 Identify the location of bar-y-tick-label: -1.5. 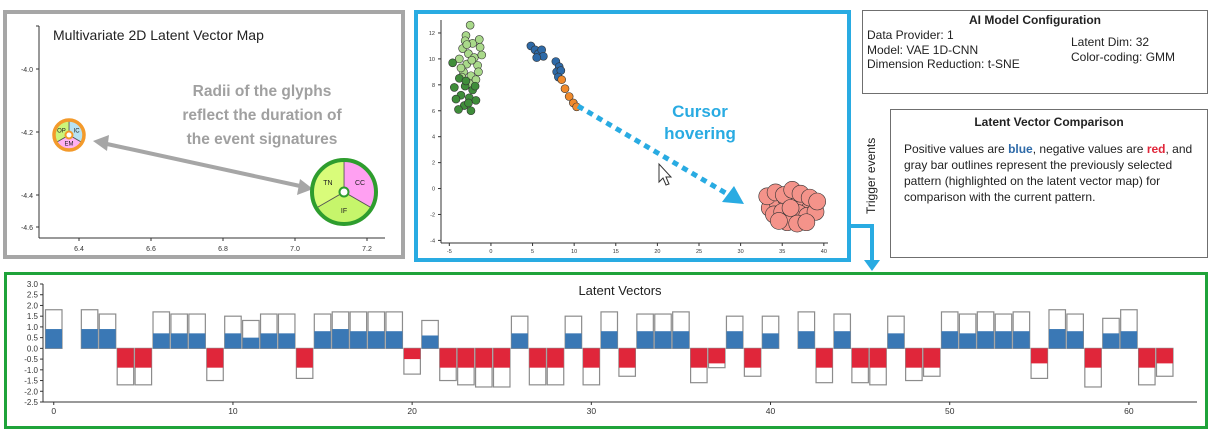
(31, 381).